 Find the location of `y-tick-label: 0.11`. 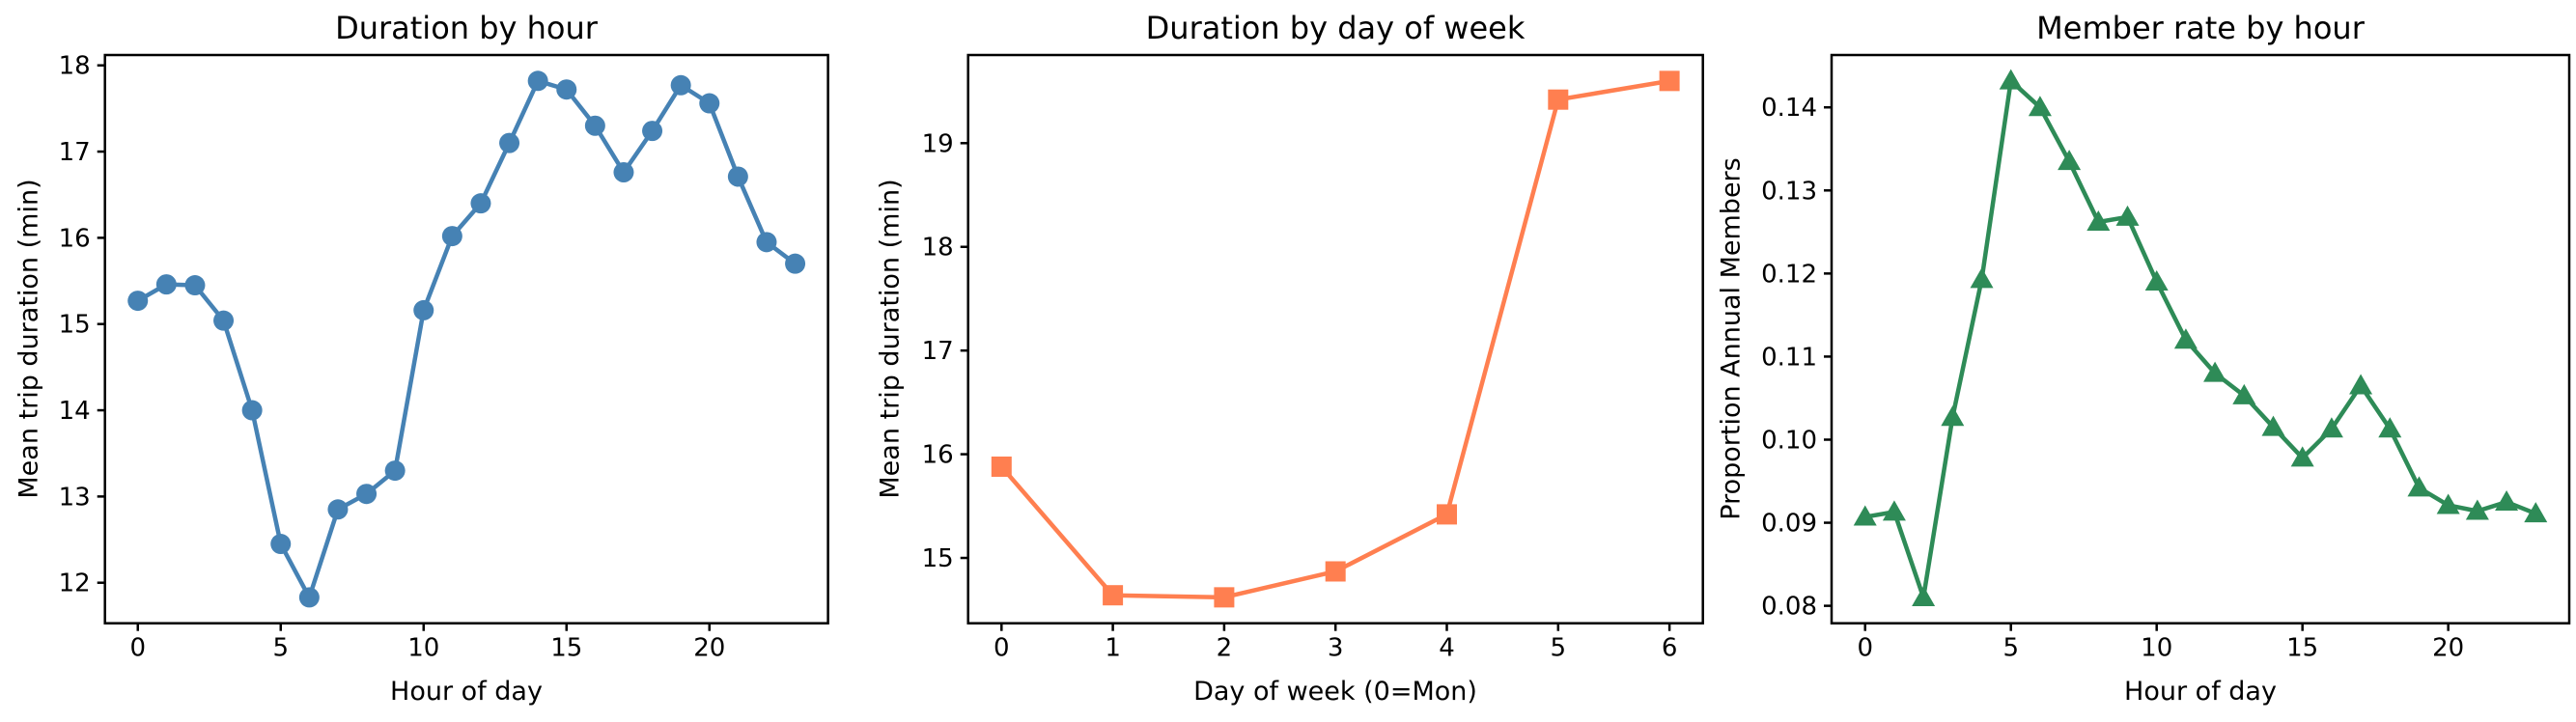

y-tick-label: 0.11 is located at coordinates (1789, 357).